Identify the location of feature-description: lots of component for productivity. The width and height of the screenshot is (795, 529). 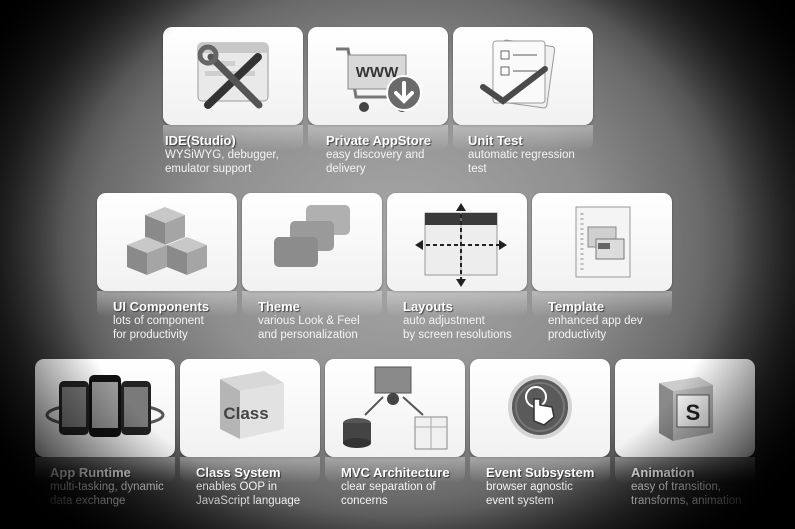
(158, 328).